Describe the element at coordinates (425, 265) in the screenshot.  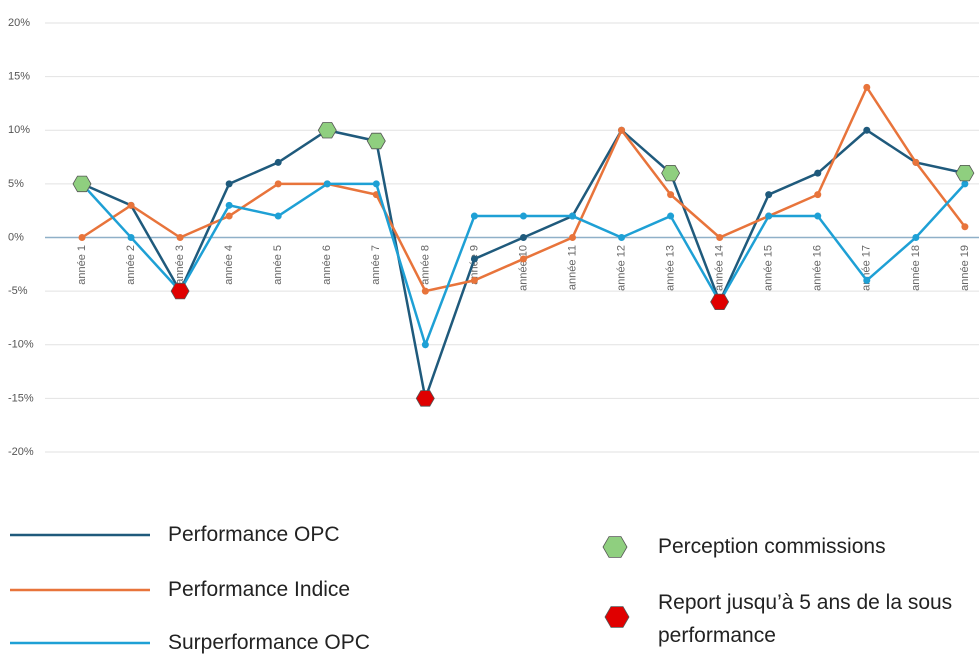
I see `x-tick-label: année 8` at that location.